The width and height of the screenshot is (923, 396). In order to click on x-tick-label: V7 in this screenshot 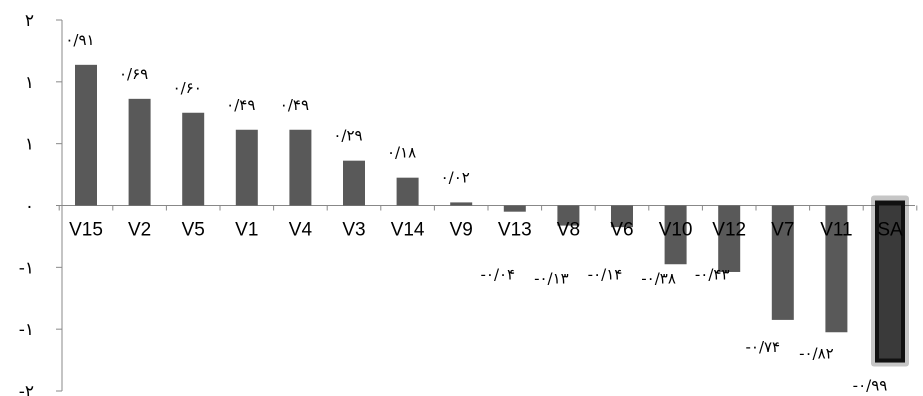, I will do `click(782, 230)`.